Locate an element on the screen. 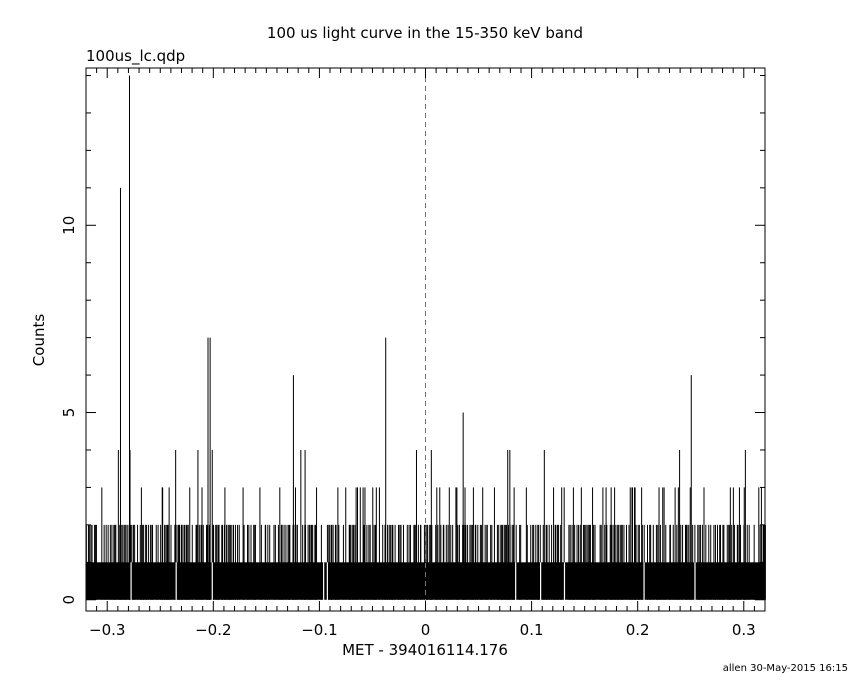 The height and width of the screenshot is (680, 850). x-axis-label: MET - 394016114.176 is located at coordinates (425, 650).